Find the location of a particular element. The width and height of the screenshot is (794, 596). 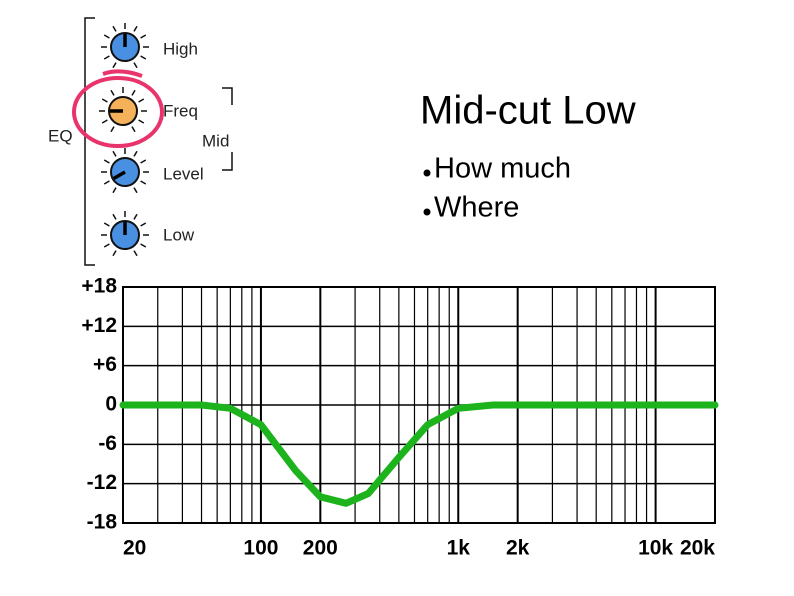

x-tick-label: 2k is located at coordinates (518, 548).